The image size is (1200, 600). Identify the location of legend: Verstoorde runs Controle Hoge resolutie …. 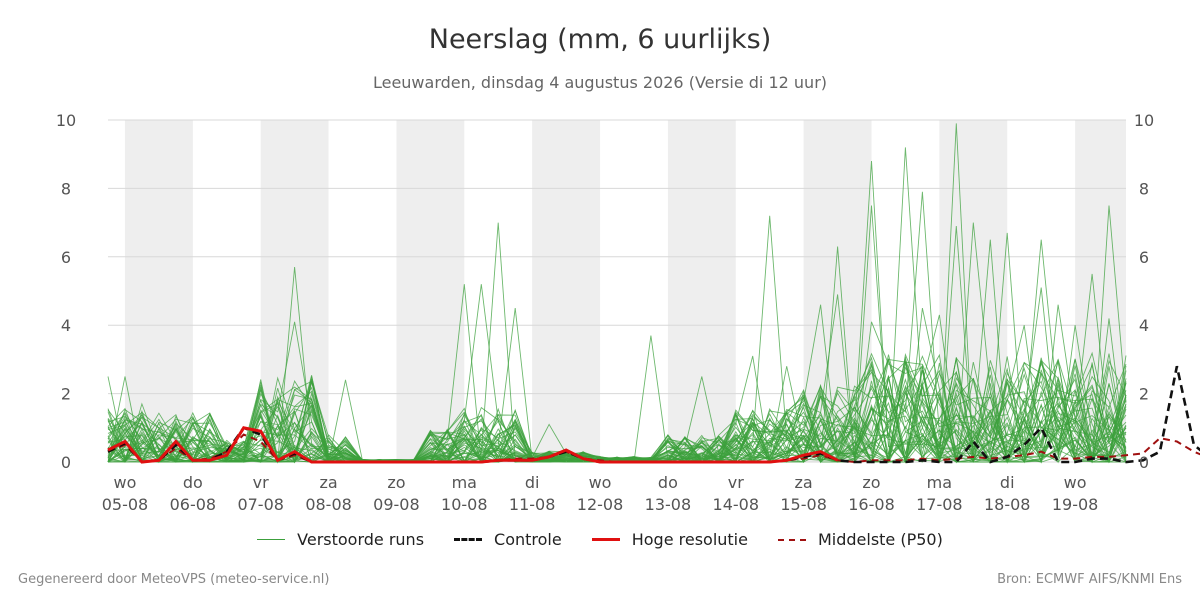
(600, 539).